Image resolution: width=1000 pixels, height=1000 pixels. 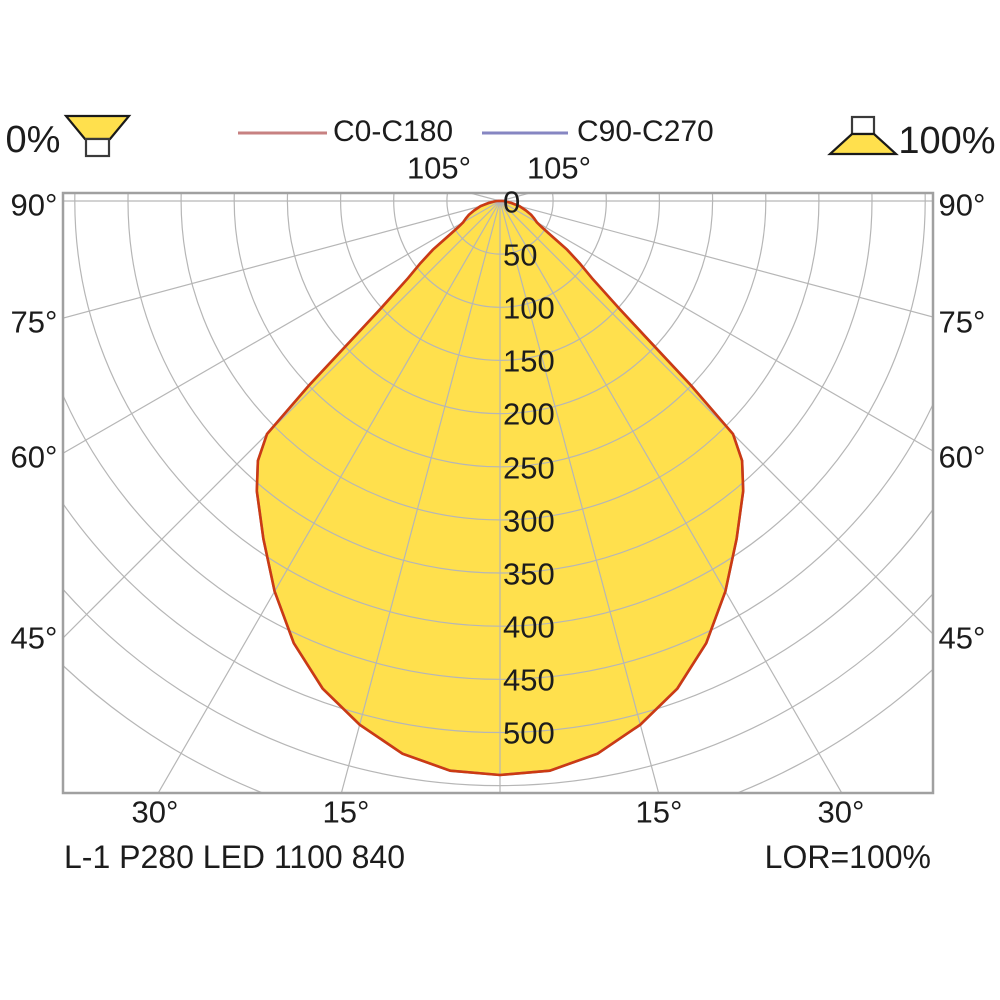 I want to click on radial-tick-150: 150, so click(x=529, y=361).